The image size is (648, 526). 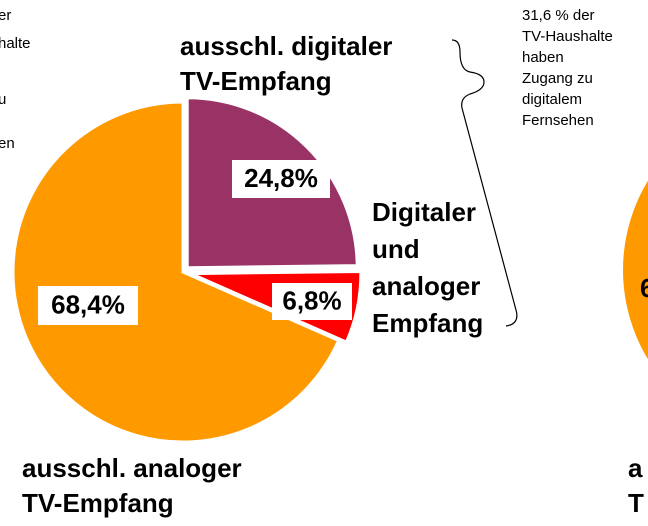 I want to click on category-label: und, so click(x=396, y=249).